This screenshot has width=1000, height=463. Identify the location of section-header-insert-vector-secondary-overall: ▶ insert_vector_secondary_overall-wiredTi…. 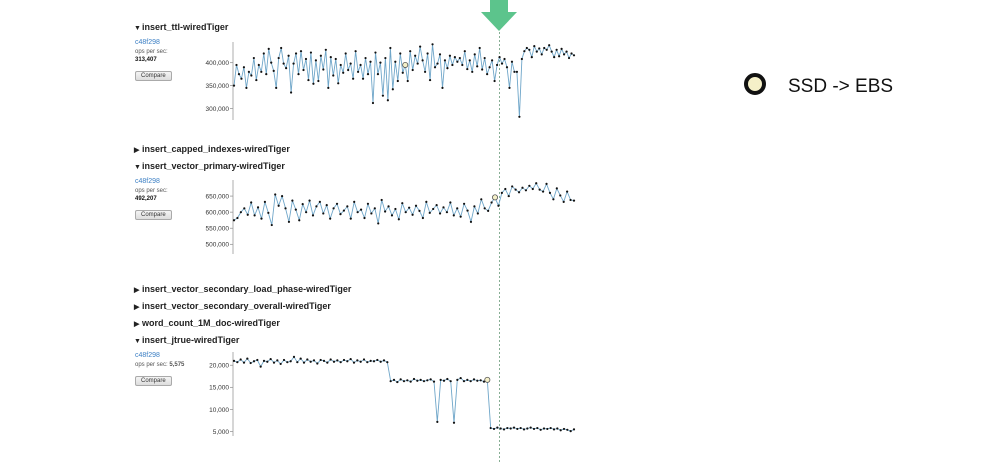
(232, 306).